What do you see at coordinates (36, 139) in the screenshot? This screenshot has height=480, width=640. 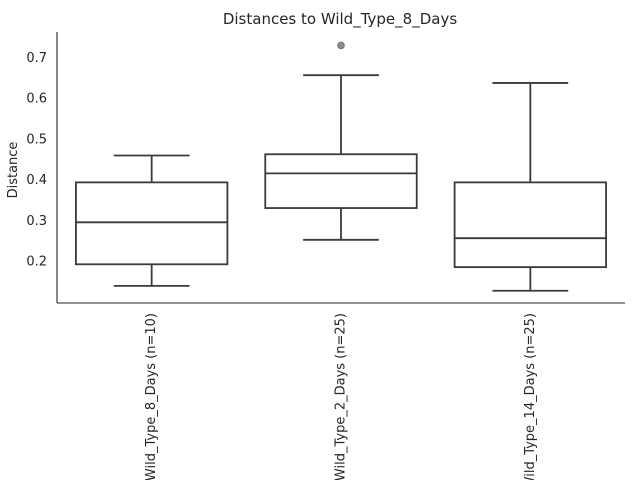 I see `y-tick-label: 0.5` at bounding box center [36, 139].